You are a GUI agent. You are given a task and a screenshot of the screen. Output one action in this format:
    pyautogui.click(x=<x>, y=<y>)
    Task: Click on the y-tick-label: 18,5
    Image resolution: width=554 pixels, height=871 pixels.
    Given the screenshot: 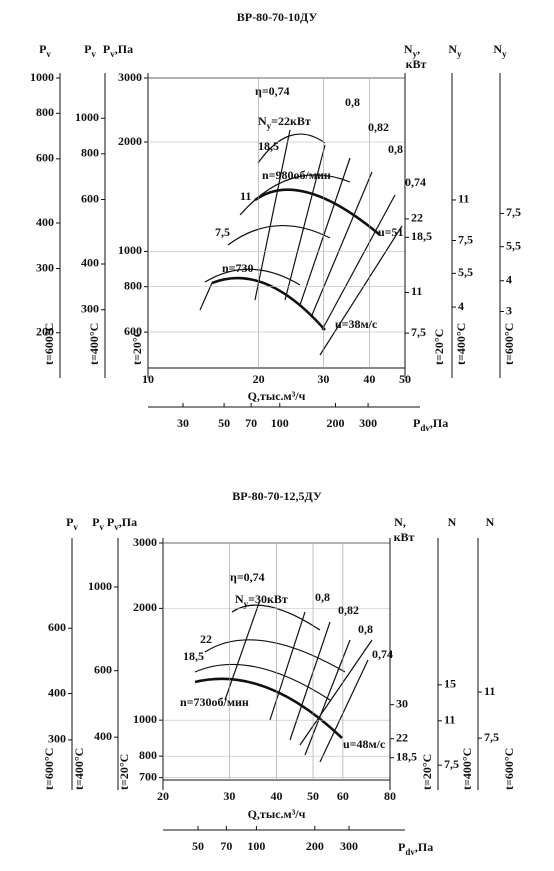 What is the action you would take?
    pyautogui.click(x=406, y=756)
    